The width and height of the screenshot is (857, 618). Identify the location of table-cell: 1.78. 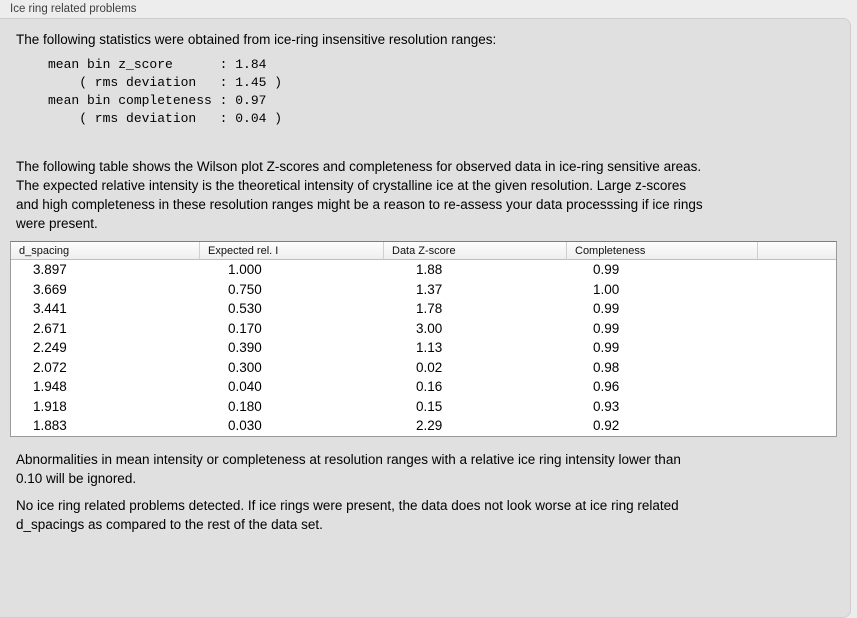
(429, 309).